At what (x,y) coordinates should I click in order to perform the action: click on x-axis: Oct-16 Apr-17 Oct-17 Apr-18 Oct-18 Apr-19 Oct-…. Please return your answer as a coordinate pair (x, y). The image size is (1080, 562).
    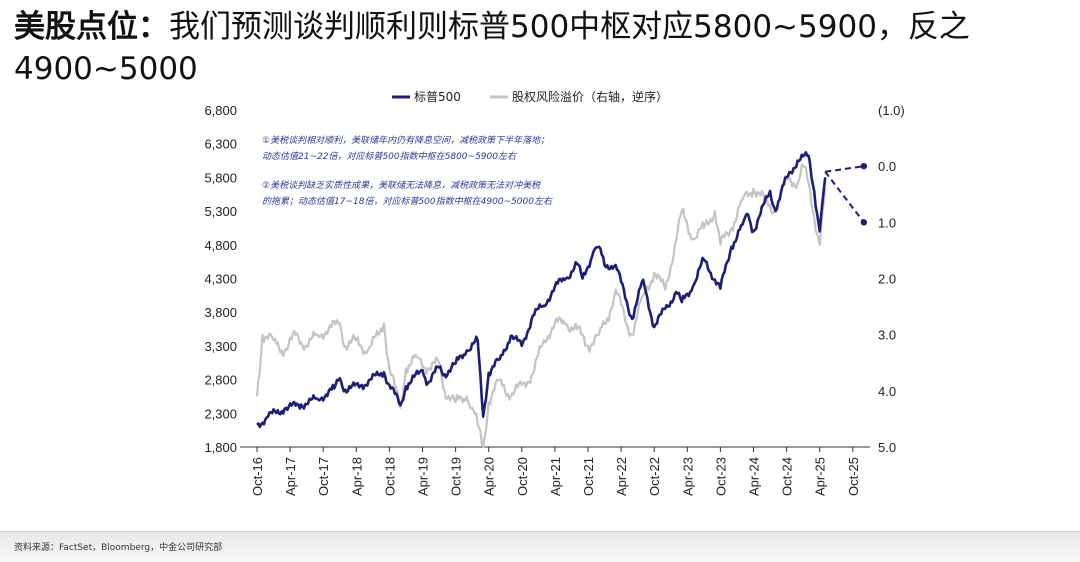
    Looking at the image, I should click on (555, 471).